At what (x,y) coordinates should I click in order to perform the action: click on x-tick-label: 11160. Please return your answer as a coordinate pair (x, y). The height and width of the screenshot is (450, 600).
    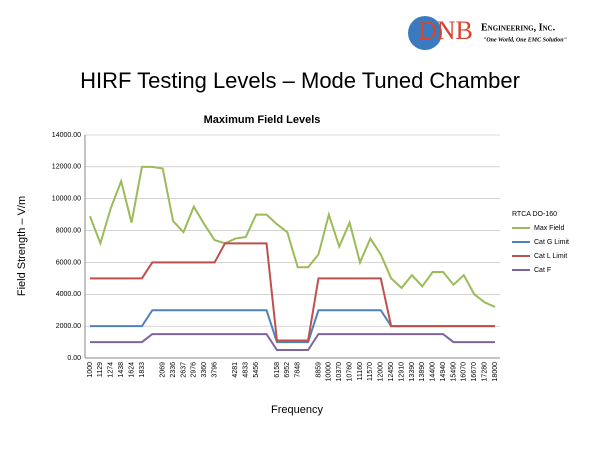
    Looking at the image, I should click on (360, 371).